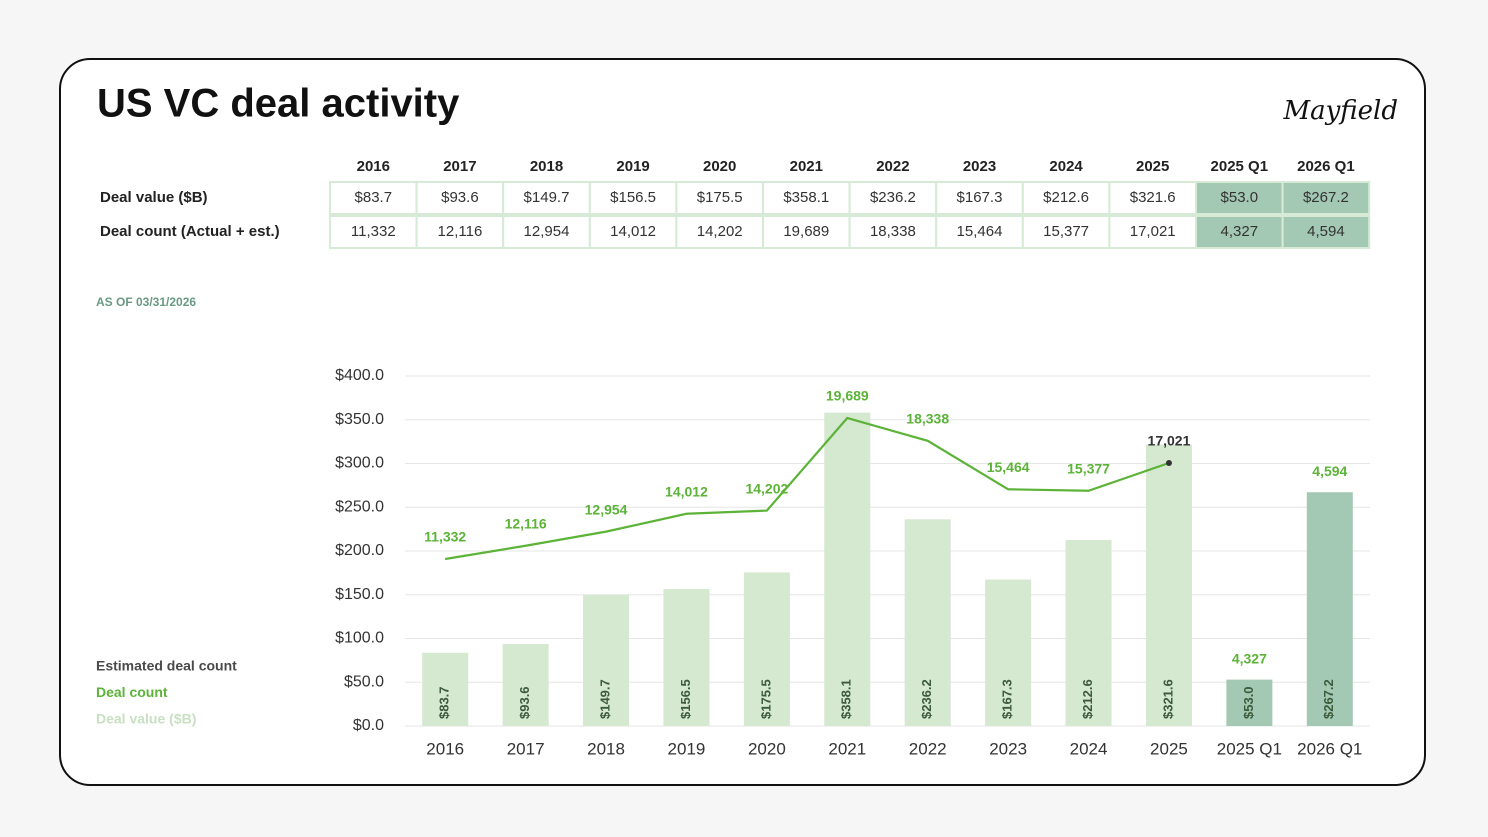 This screenshot has height=837, width=1488. I want to click on legend-entry: Deal count, so click(132, 692).